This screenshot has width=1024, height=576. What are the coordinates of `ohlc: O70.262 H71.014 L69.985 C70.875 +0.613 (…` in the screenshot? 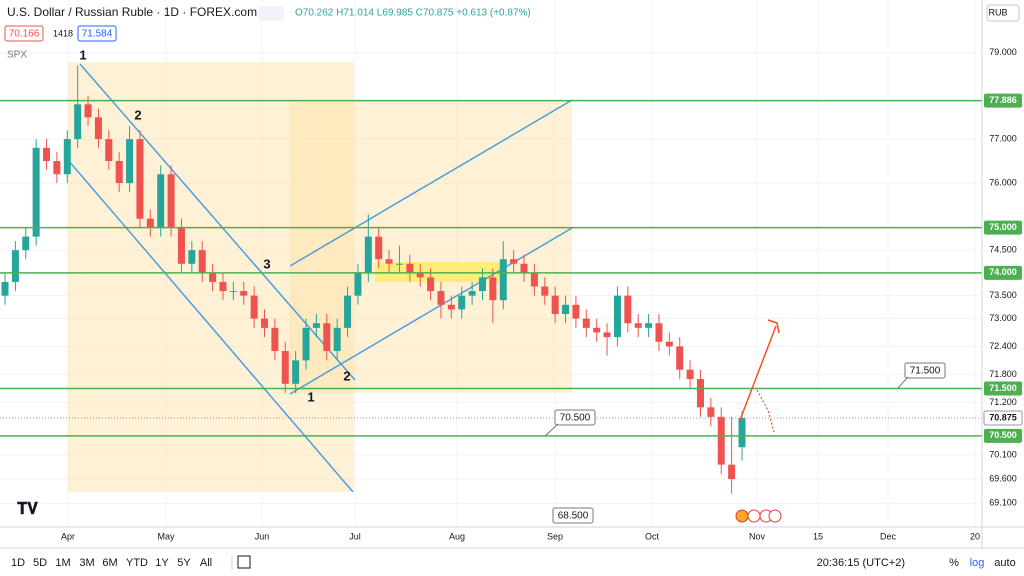 It's located at (413, 13).